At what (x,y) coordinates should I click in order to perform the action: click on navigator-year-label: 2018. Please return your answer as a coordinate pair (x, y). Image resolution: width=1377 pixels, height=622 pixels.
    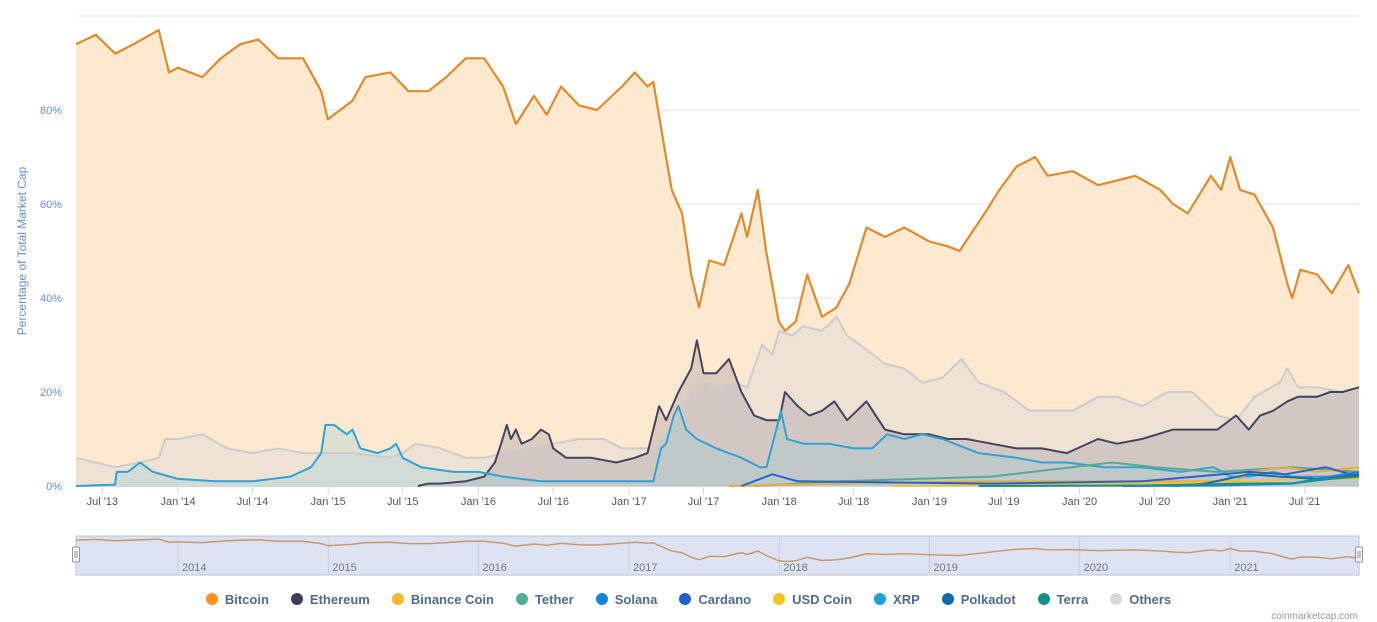
    Looking at the image, I should click on (795, 568).